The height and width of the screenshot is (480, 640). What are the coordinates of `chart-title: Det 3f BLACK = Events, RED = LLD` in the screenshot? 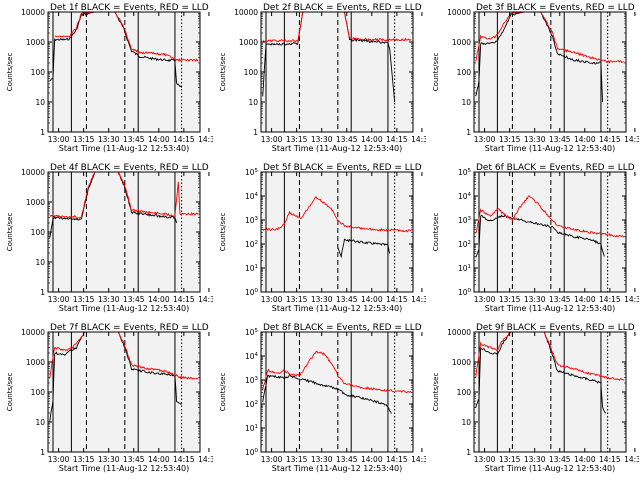 It's located at (555, 8).